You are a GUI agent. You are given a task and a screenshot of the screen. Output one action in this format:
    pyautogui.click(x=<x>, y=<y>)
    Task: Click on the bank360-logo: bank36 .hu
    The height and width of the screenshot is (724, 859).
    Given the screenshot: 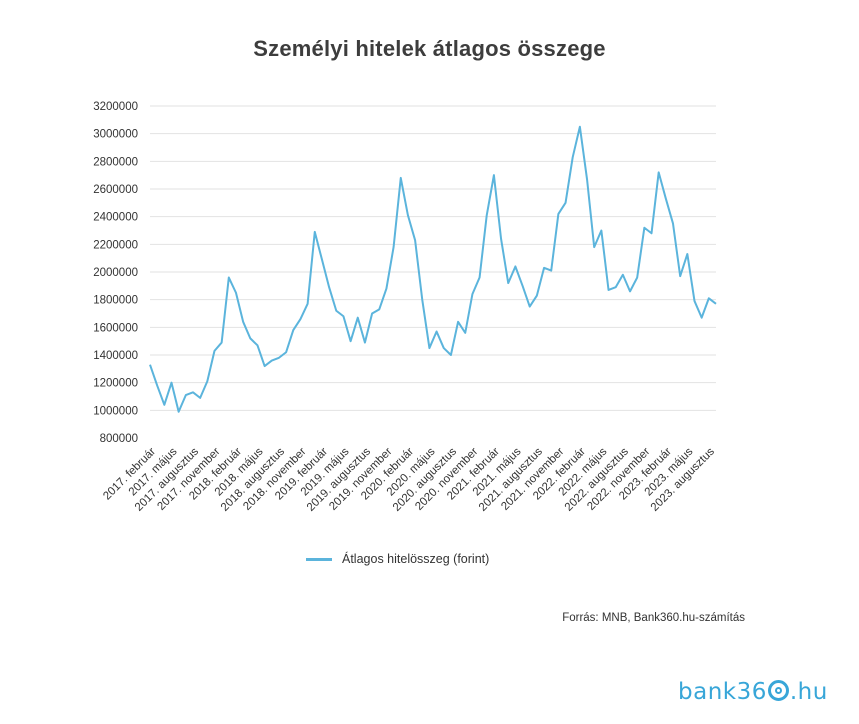 What is the action you would take?
    pyautogui.click(x=753, y=692)
    